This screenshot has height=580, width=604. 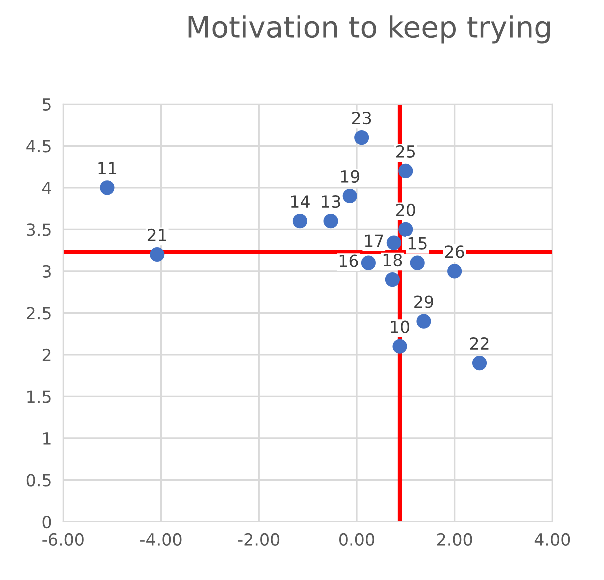 I want to click on y-tick-label: 4.5, so click(x=38, y=146).